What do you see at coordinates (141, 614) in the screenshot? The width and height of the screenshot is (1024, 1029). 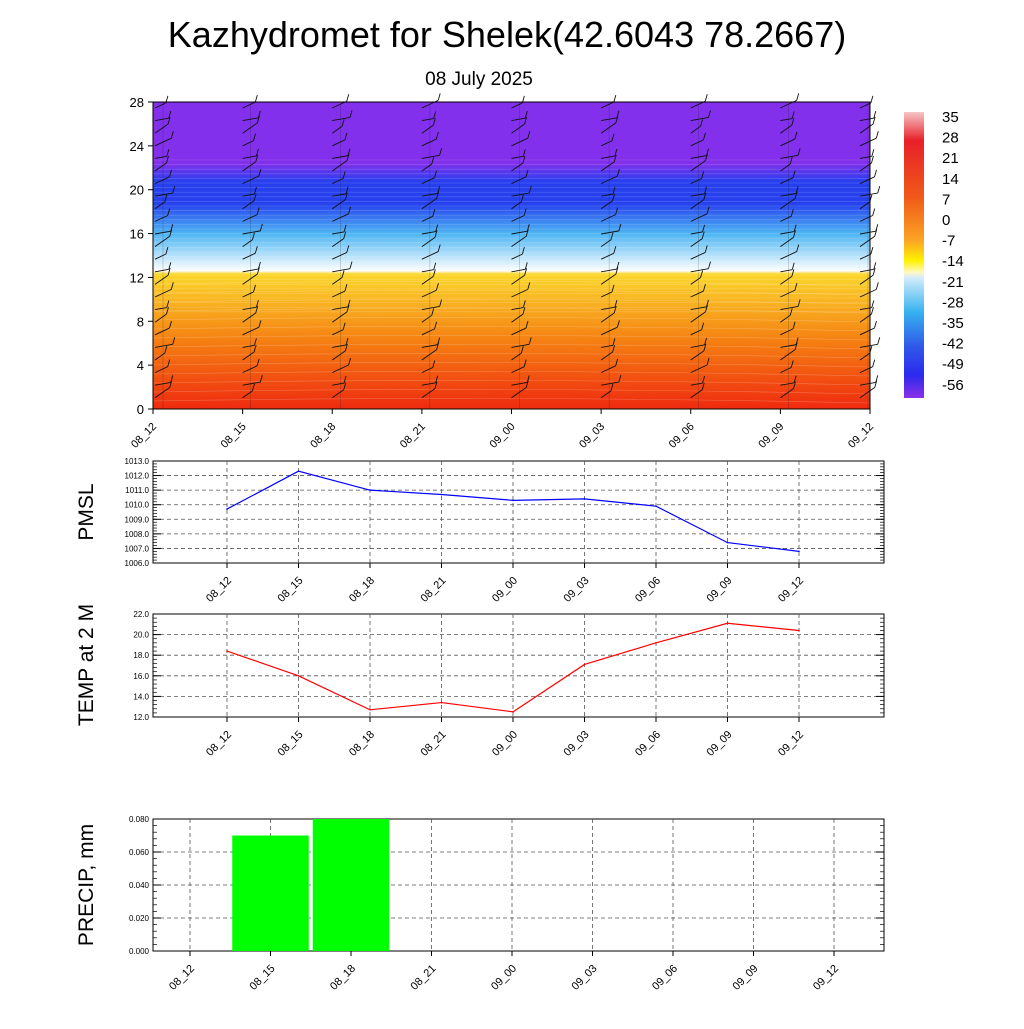 I see `y-tick-label: 22.0` at bounding box center [141, 614].